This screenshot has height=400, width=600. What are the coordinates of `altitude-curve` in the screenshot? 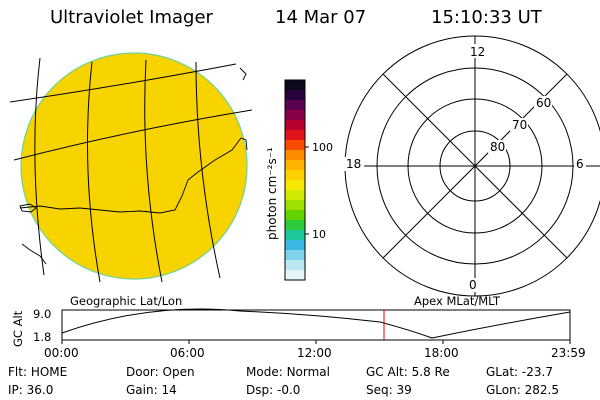 It's located at (316, 323).